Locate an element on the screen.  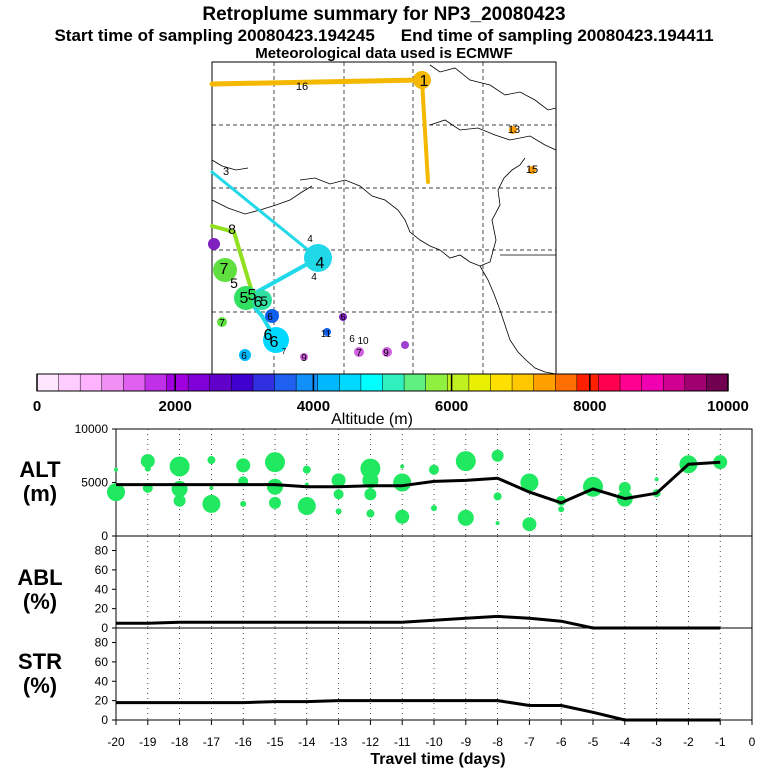
abl-series-line is located at coordinates (418, 622).